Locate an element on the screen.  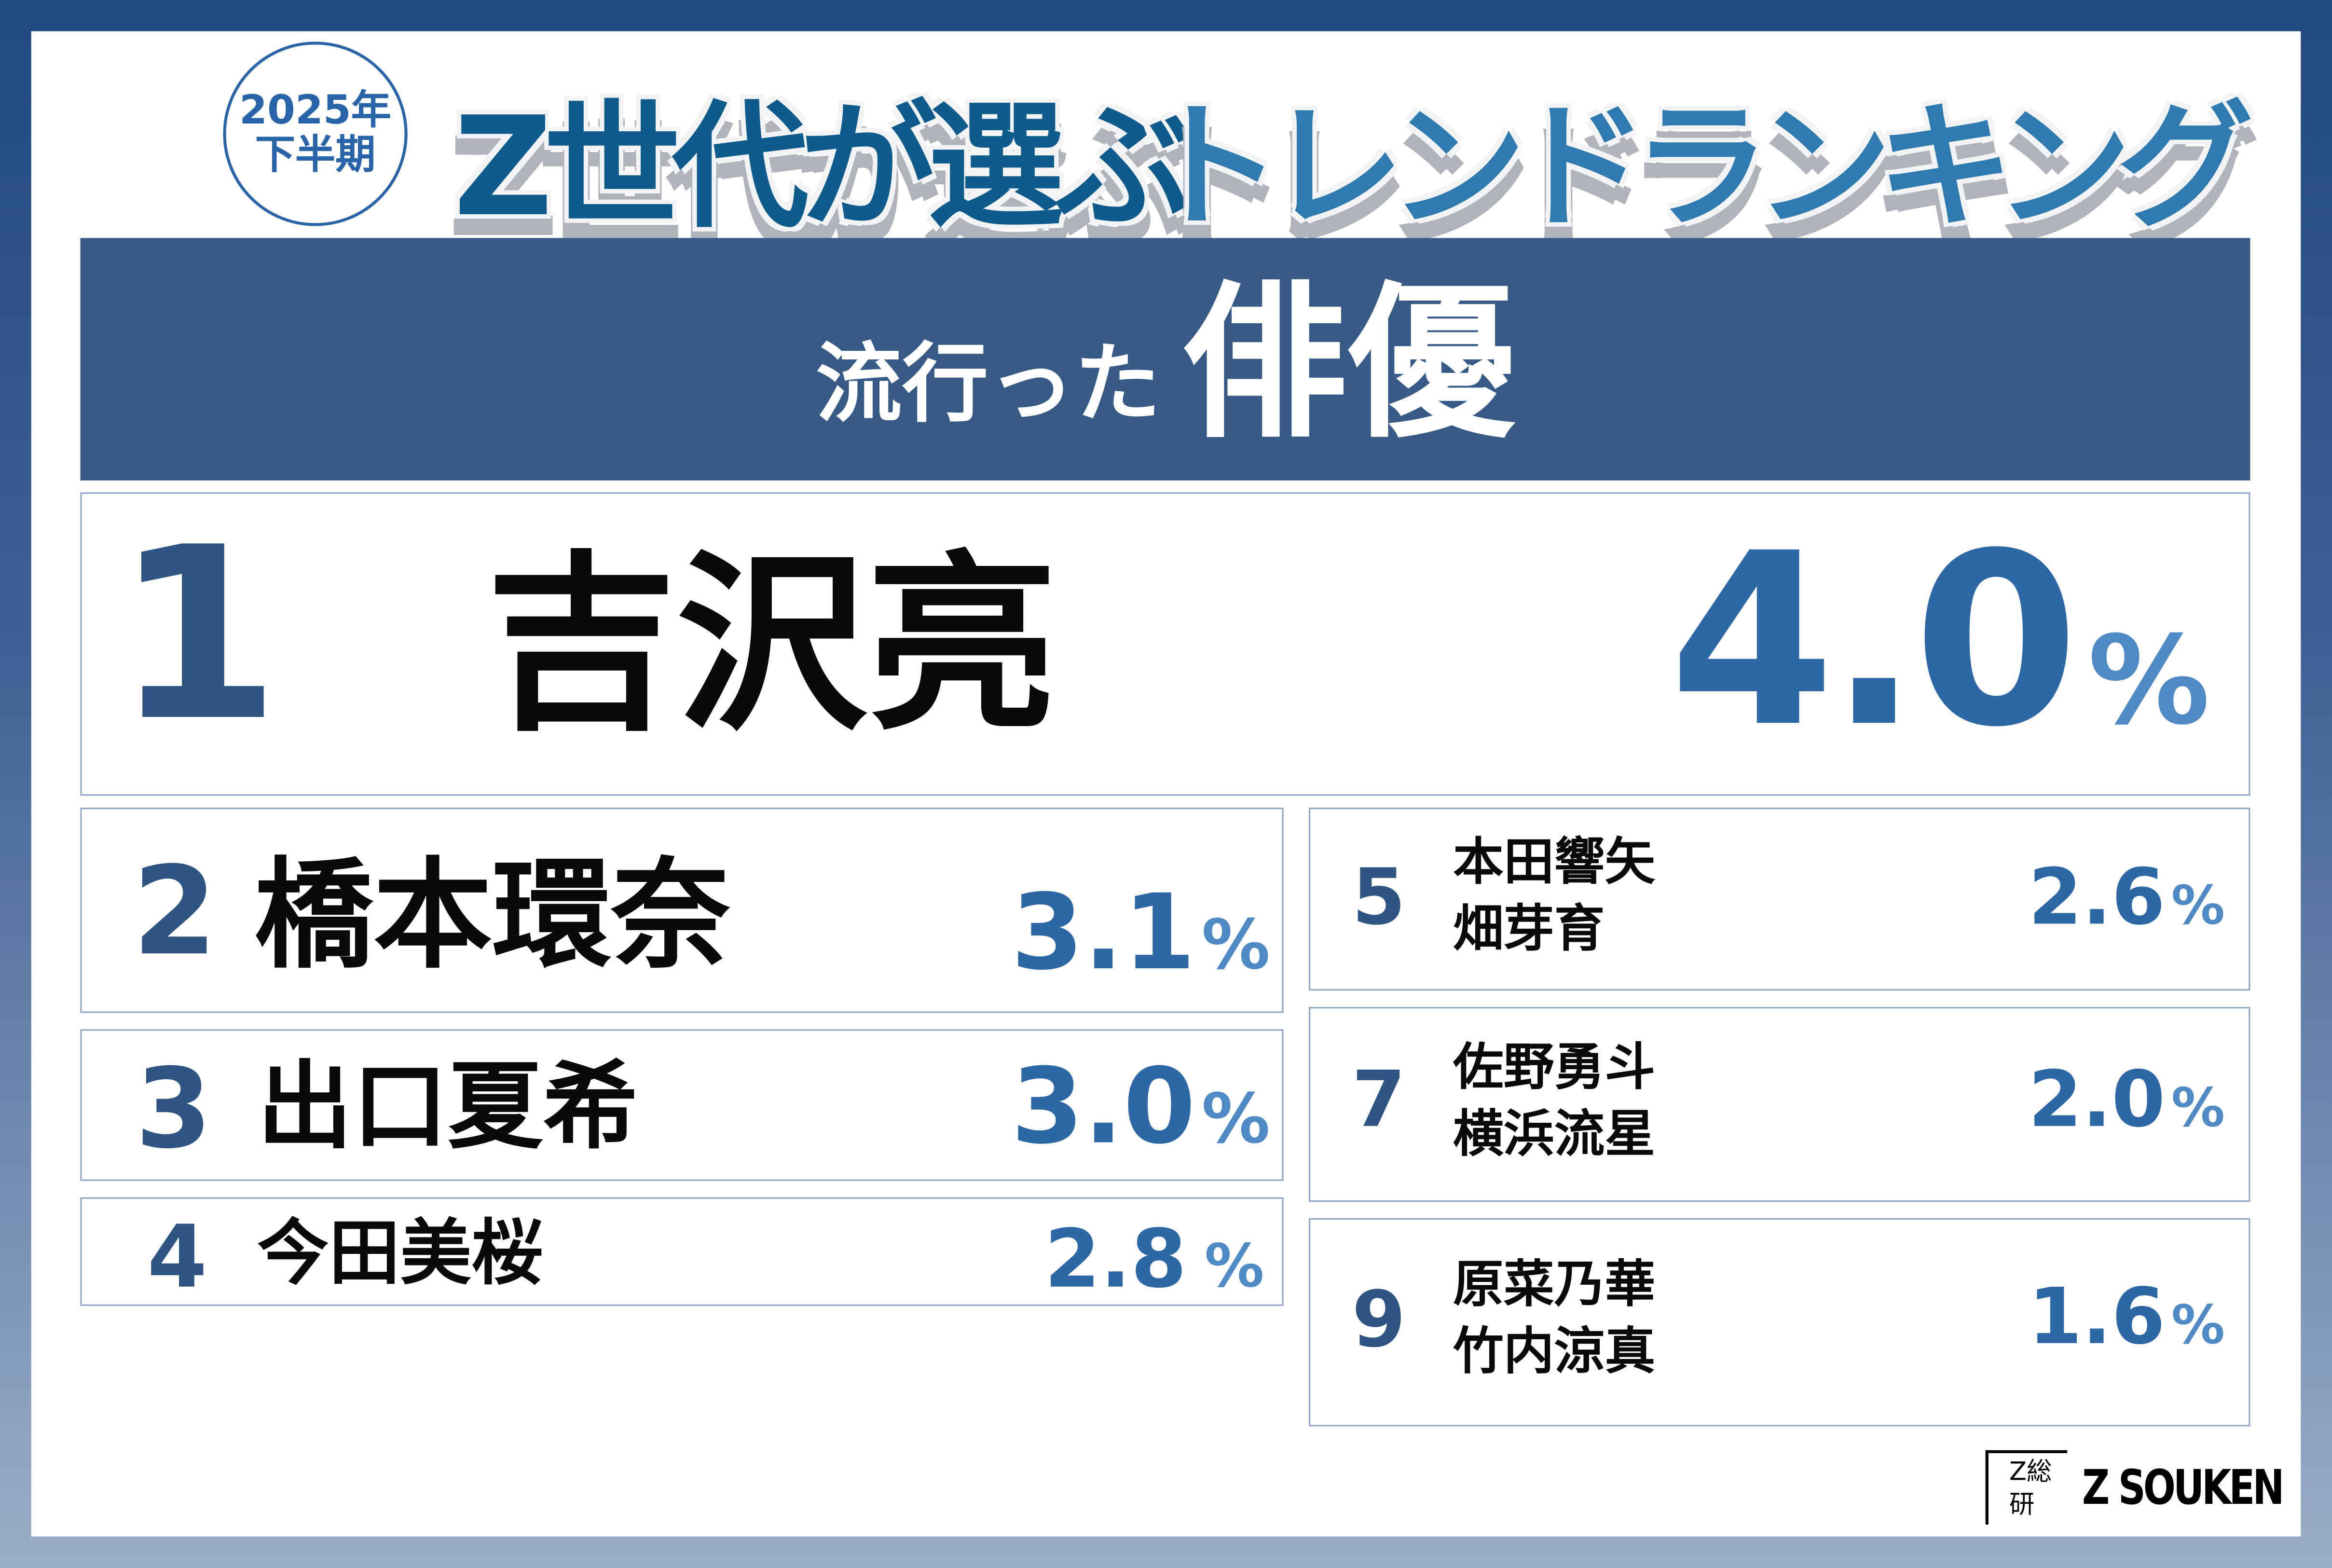
rank-name: 吉沢亮 is located at coordinates (771, 646).